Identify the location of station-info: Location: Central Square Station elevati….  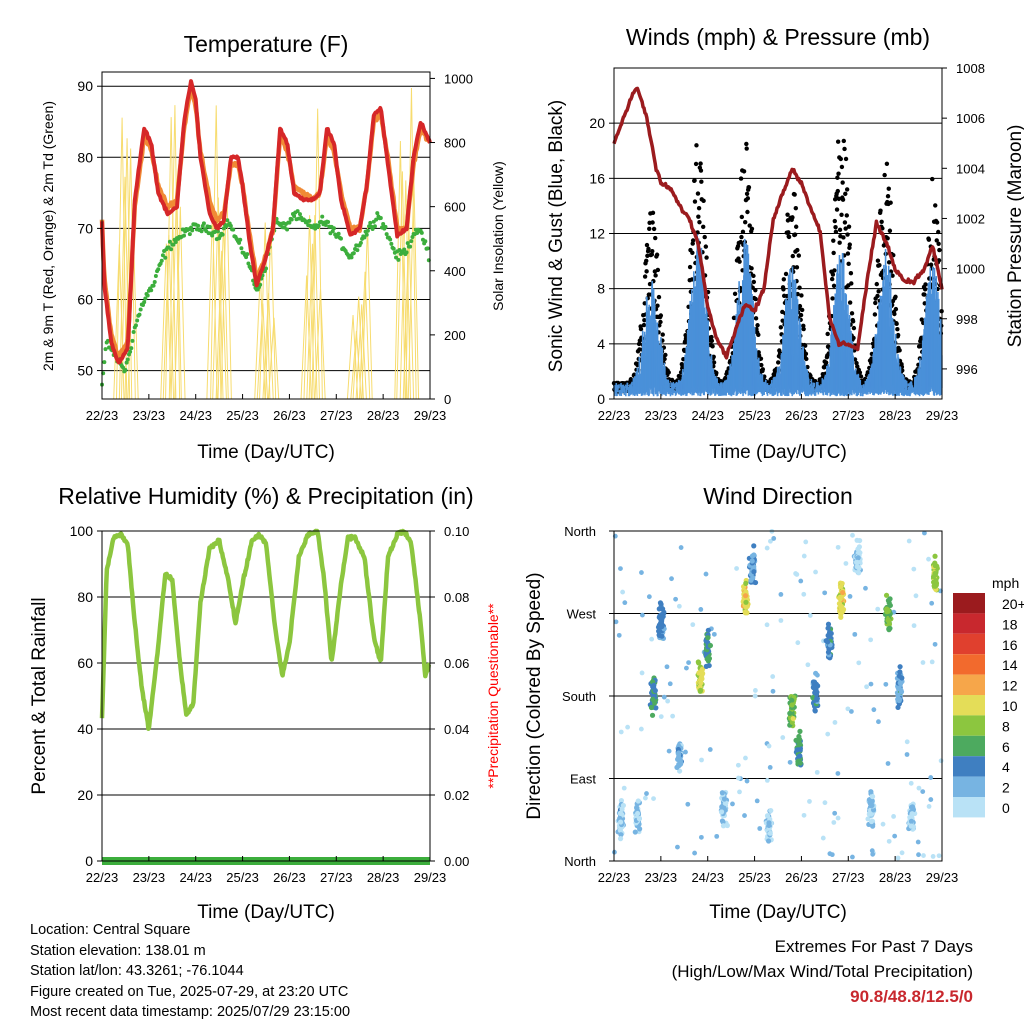
(190, 971).